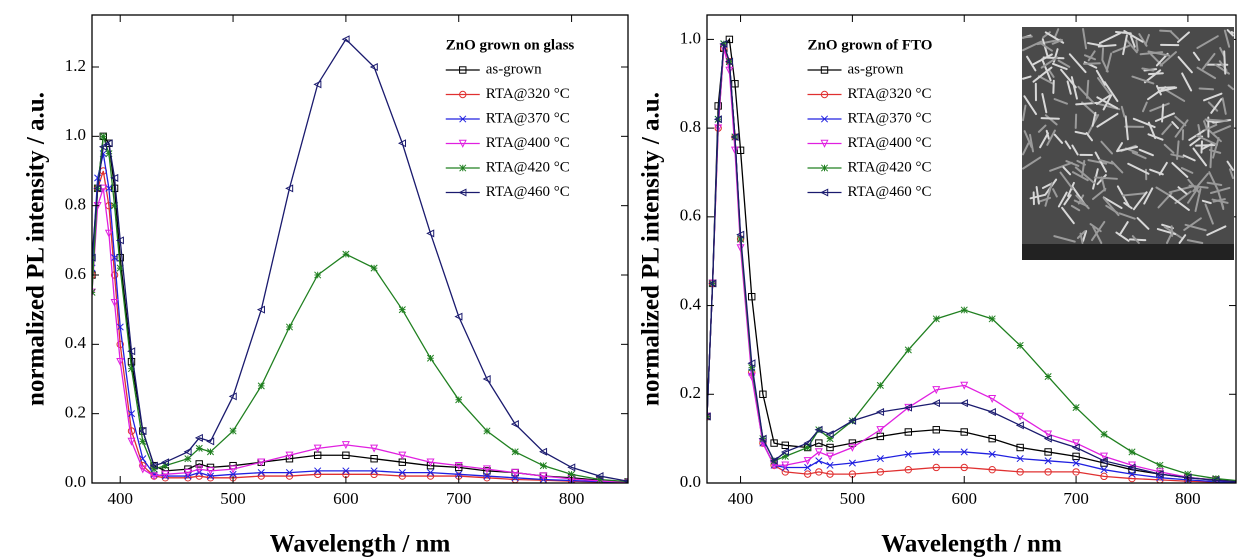  I want to click on legend-label: RTA@460 °C, so click(890, 192).